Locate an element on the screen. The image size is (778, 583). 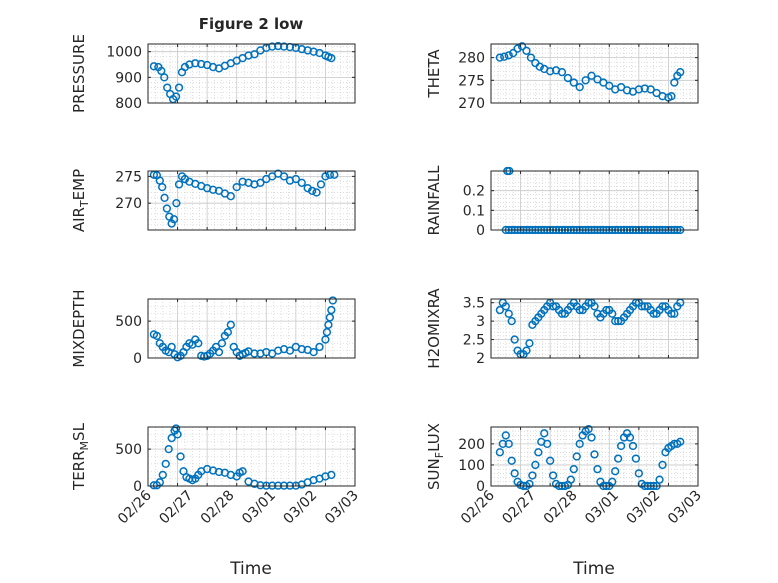
y-tick-label: 2.5 is located at coordinates (474, 341).